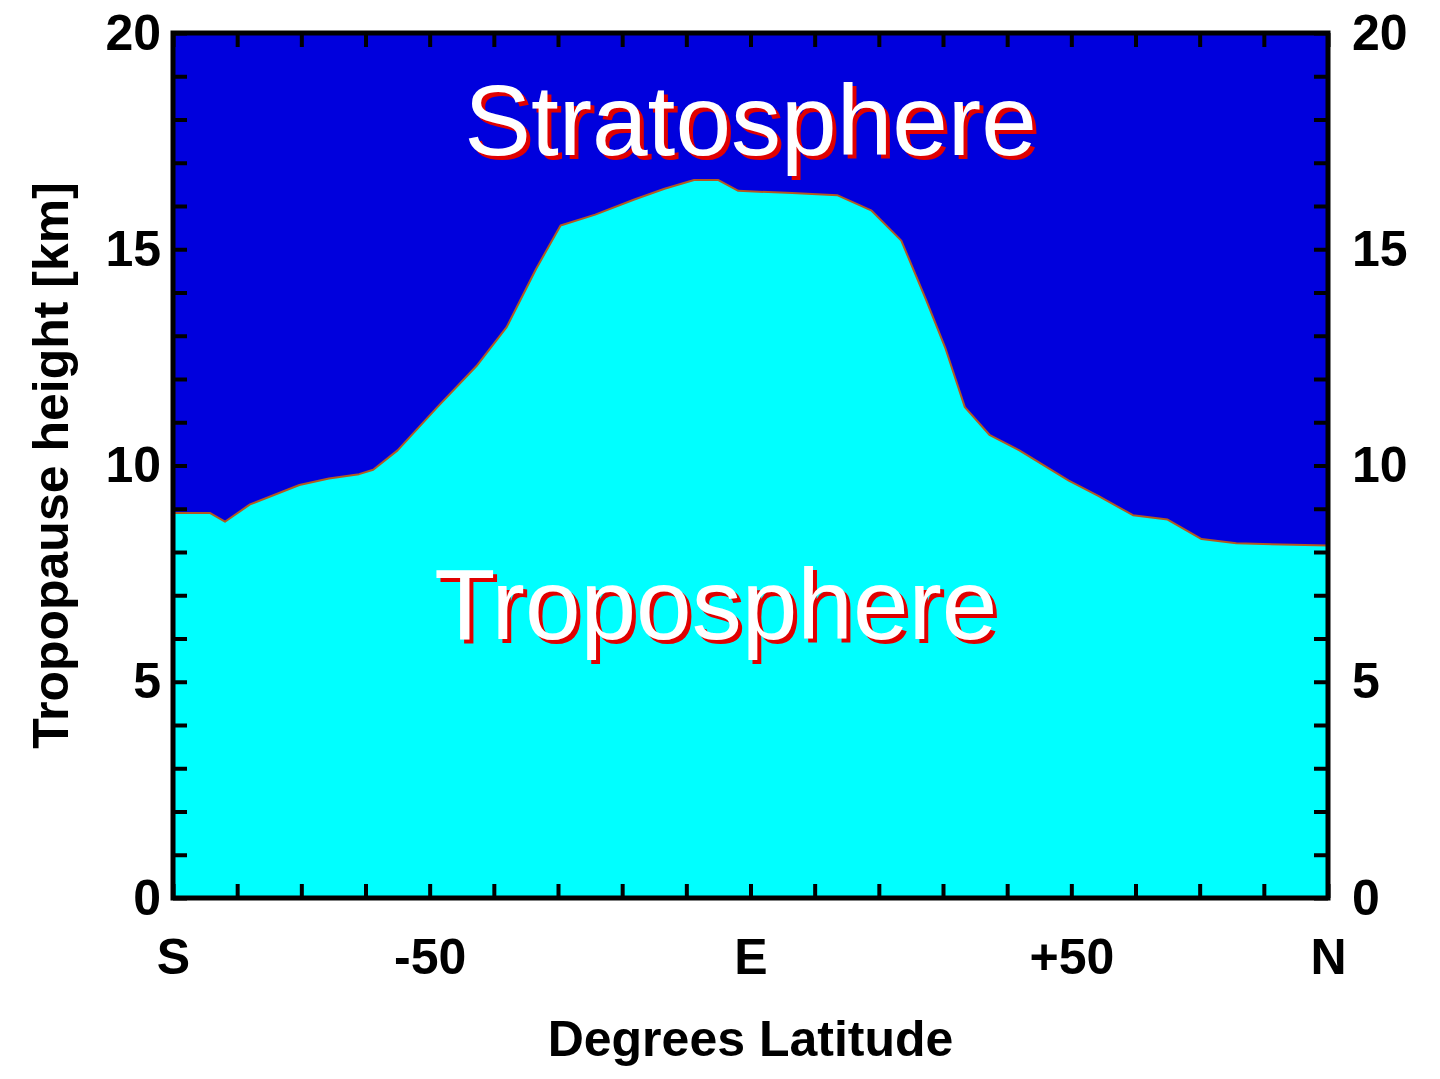 The height and width of the screenshot is (1079, 1440). I want to click on y2-tick-label: 15, so click(1380, 248).